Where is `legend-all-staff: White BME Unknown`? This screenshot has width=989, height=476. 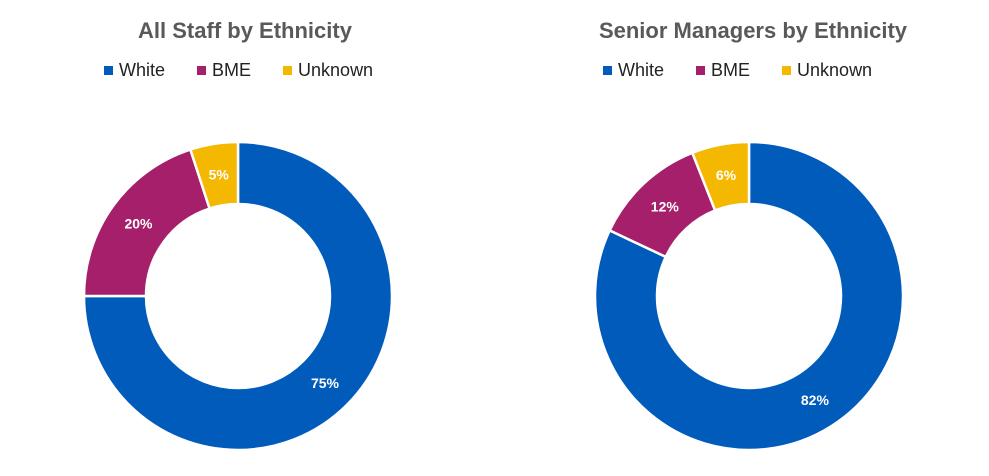
legend-all-staff: White BME Unknown is located at coordinates (238, 70).